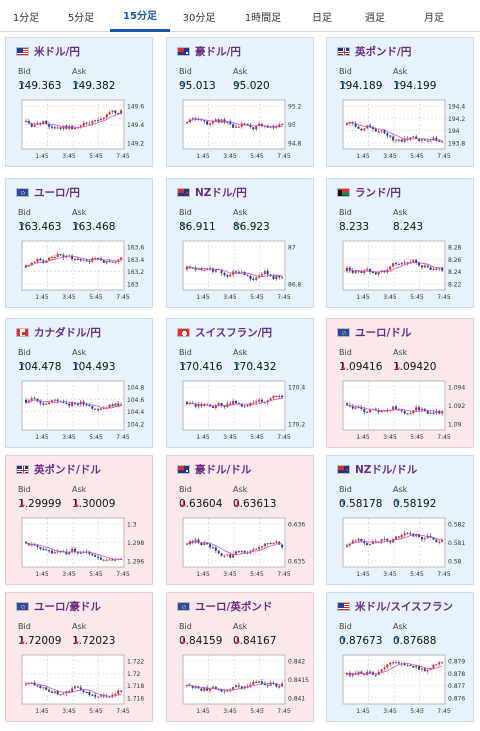  Describe the element at coordinates (383, 52) in the screenshot. I see `currency-pair-name: 英ポンド/円` at that location.